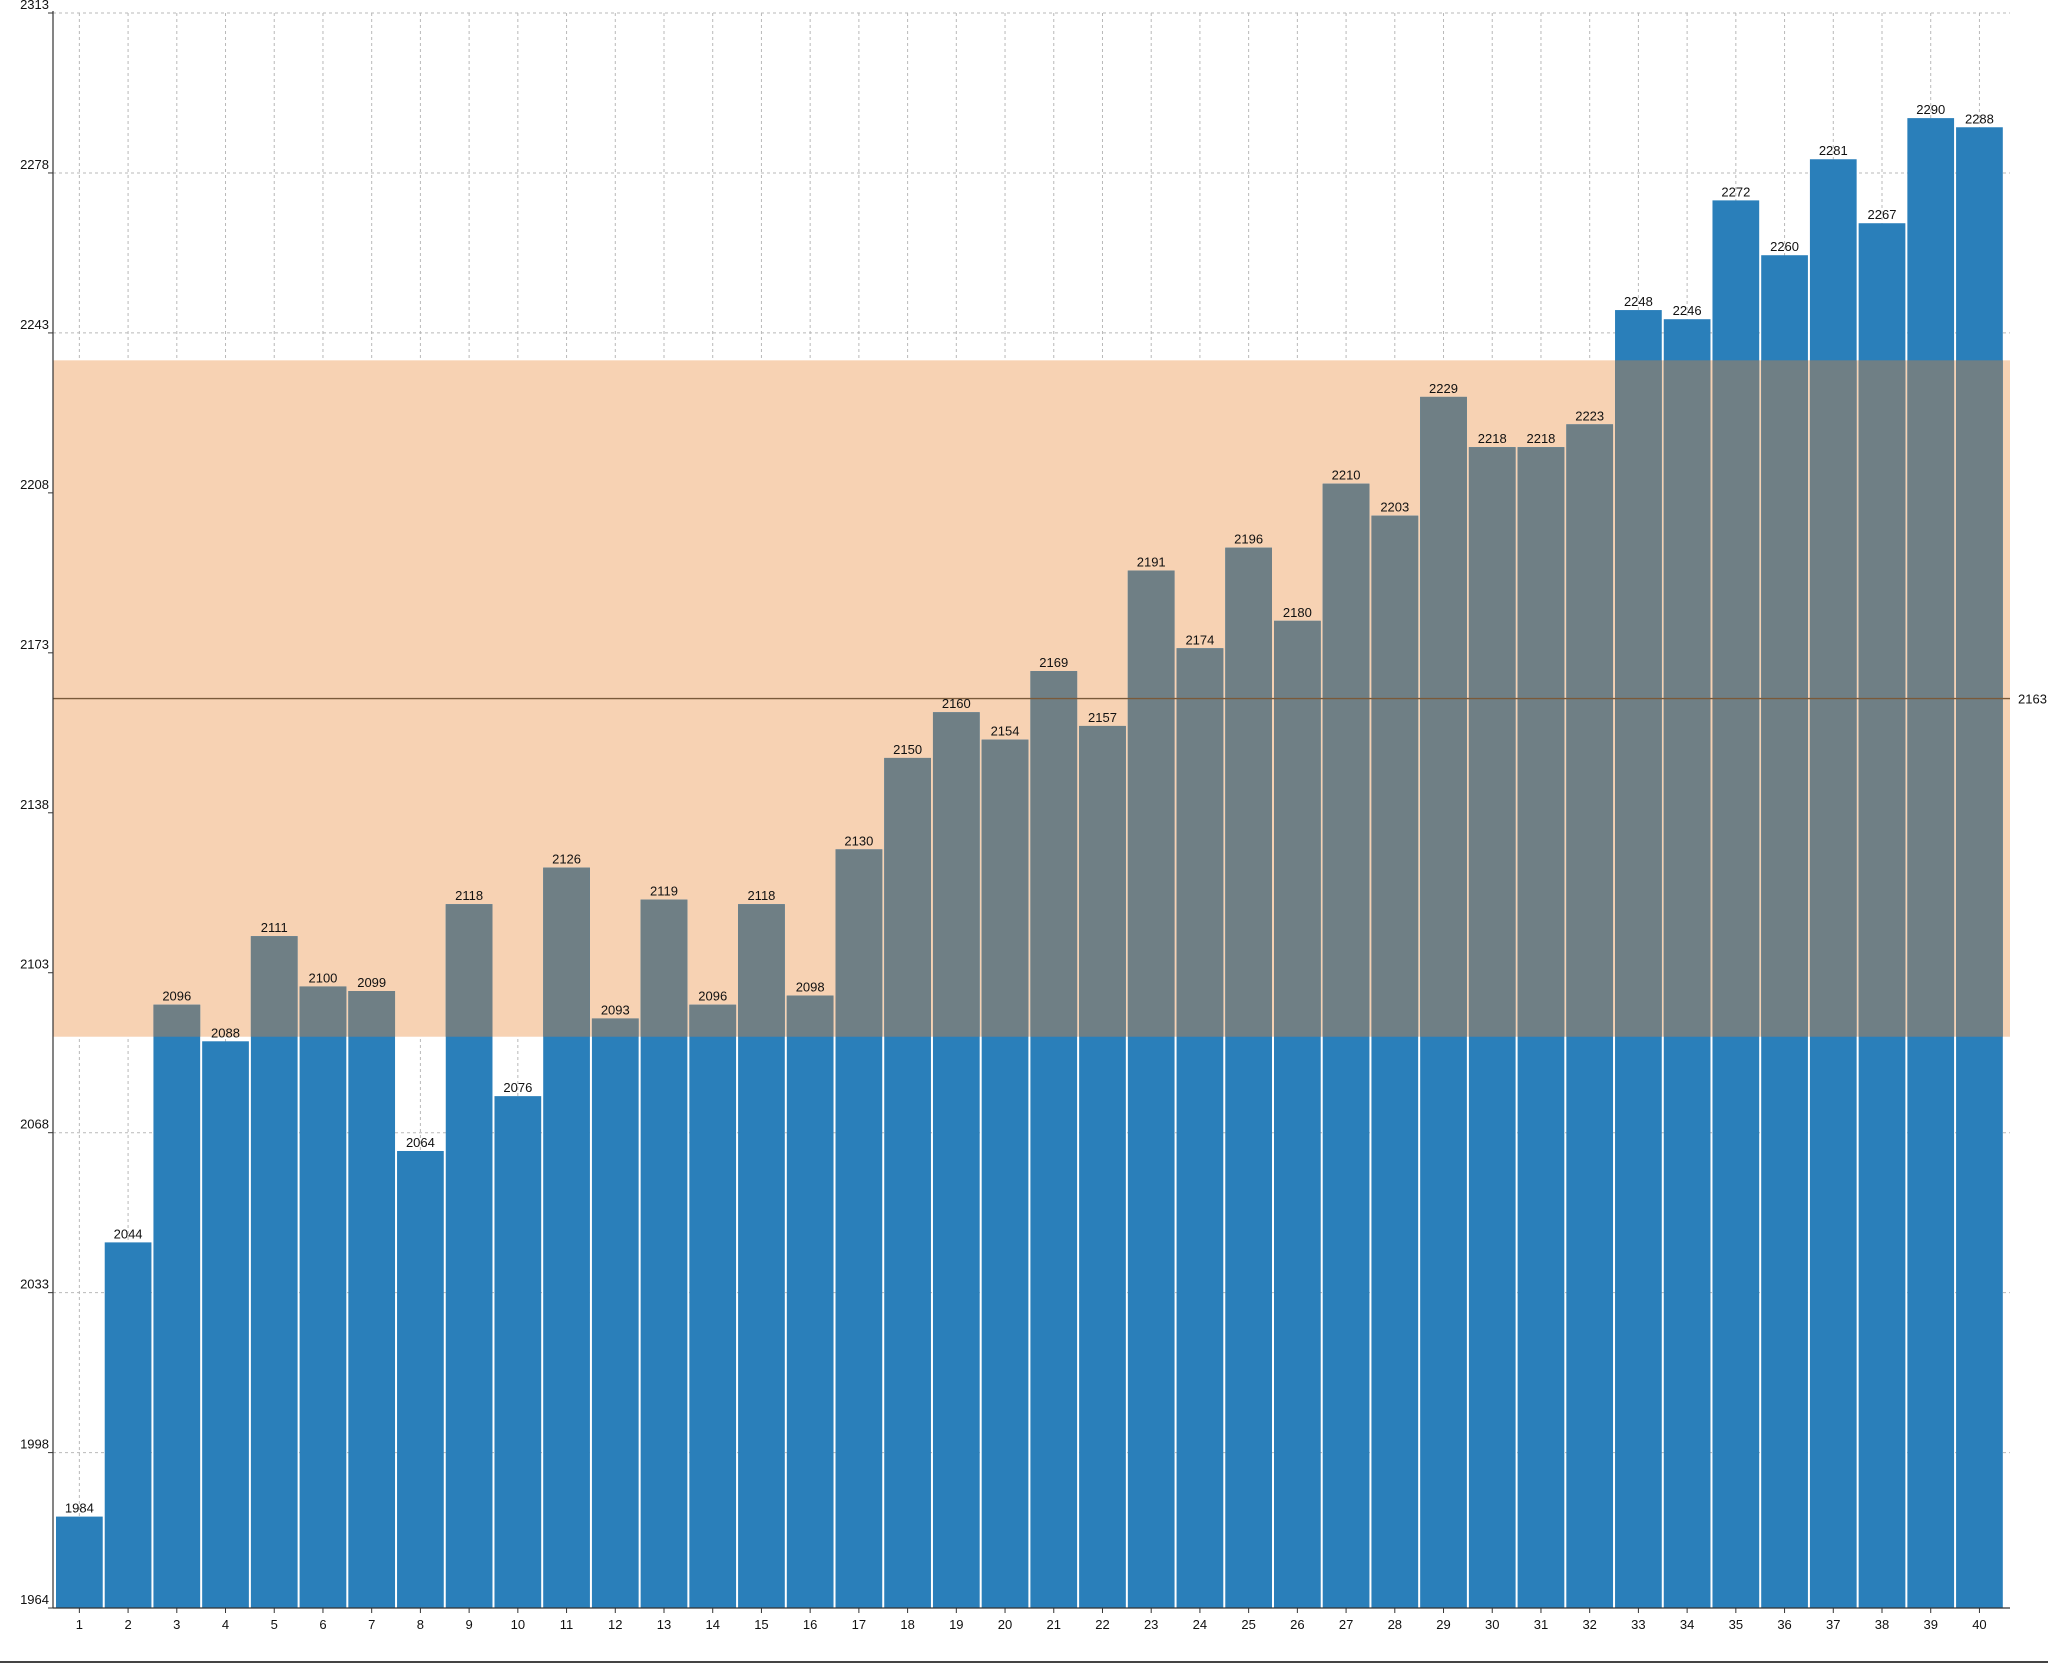 This screenshot has height=1664, width=2048. I want to click on x-tick-label: 23, so click(1151, 1624).